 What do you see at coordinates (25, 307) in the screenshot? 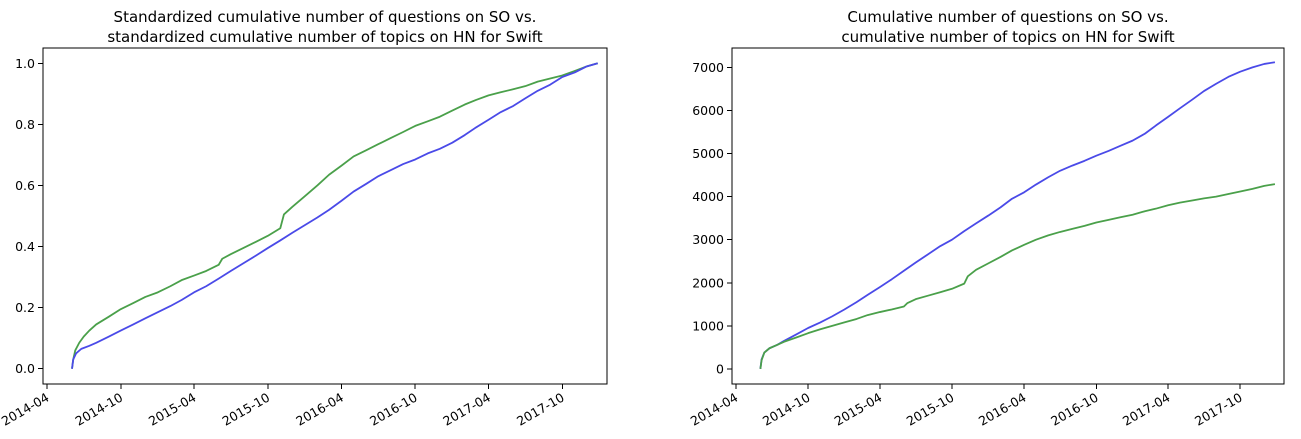
I see `y-tick-label: 0.2` at bounding box center [25, 307].